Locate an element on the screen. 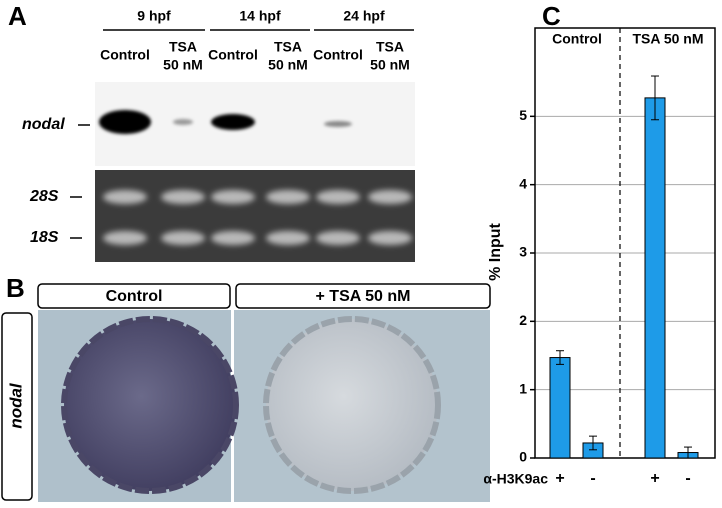 The image size is (722, 508). group-label: 24 hpf is located at coordinates (364, 16).